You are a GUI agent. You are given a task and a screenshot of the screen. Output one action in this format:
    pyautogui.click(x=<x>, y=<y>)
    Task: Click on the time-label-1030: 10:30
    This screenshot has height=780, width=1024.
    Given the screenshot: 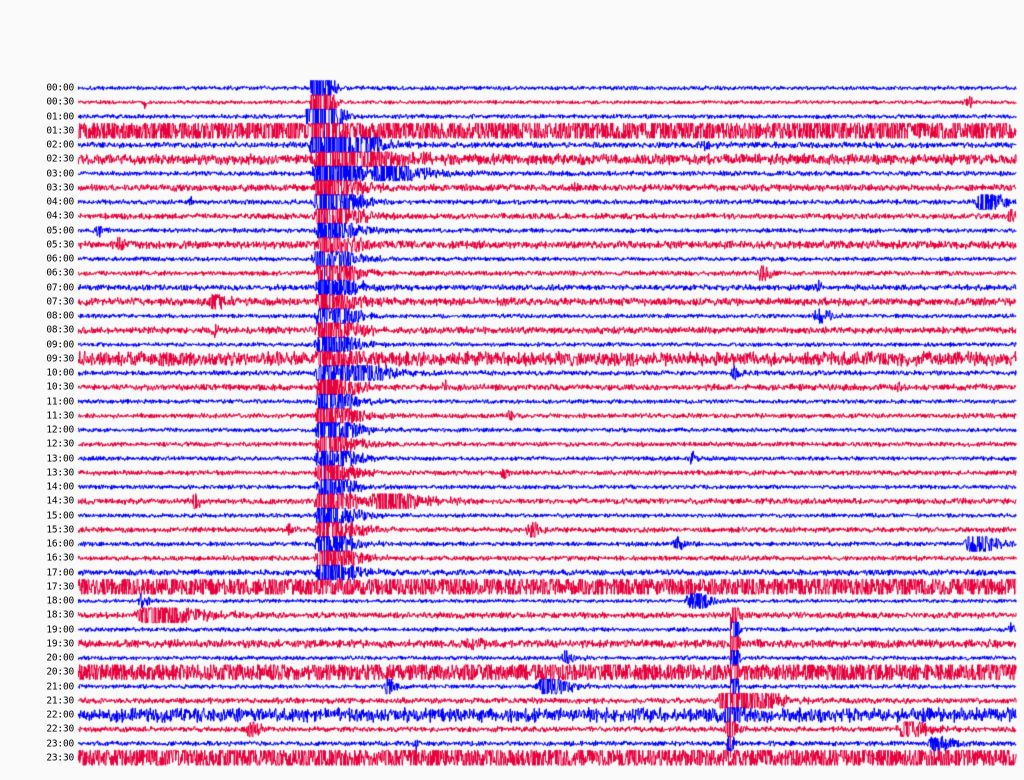 What is the action you would take?
    pyautogui.click(x=60, y=387)
    